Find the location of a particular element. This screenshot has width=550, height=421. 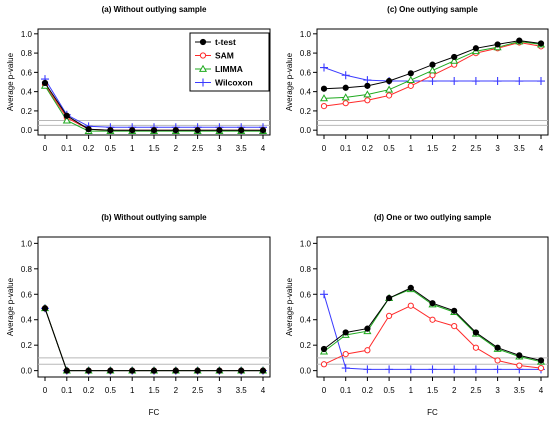

legend-label: Wilcoxon is located at coordinates (234, 83).